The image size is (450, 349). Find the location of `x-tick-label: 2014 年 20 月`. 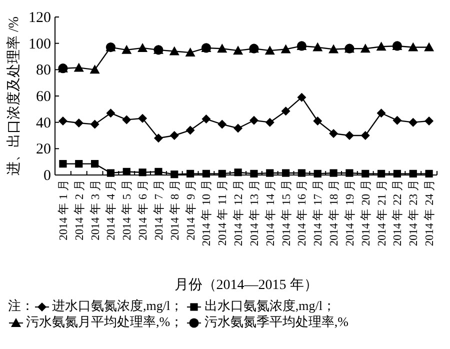

x-tick-label: 2014 年 20 月 is located at coordinates (365, 212).